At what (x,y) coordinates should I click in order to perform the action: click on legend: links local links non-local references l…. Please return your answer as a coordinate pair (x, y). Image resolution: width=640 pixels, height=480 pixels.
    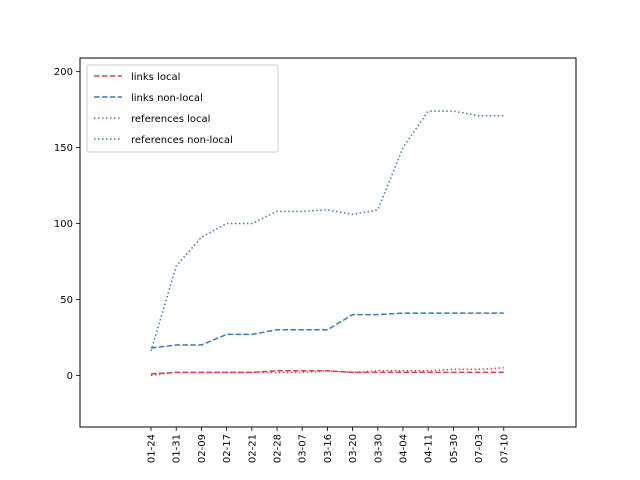
    Looking at the image, I should click on (182, 108).